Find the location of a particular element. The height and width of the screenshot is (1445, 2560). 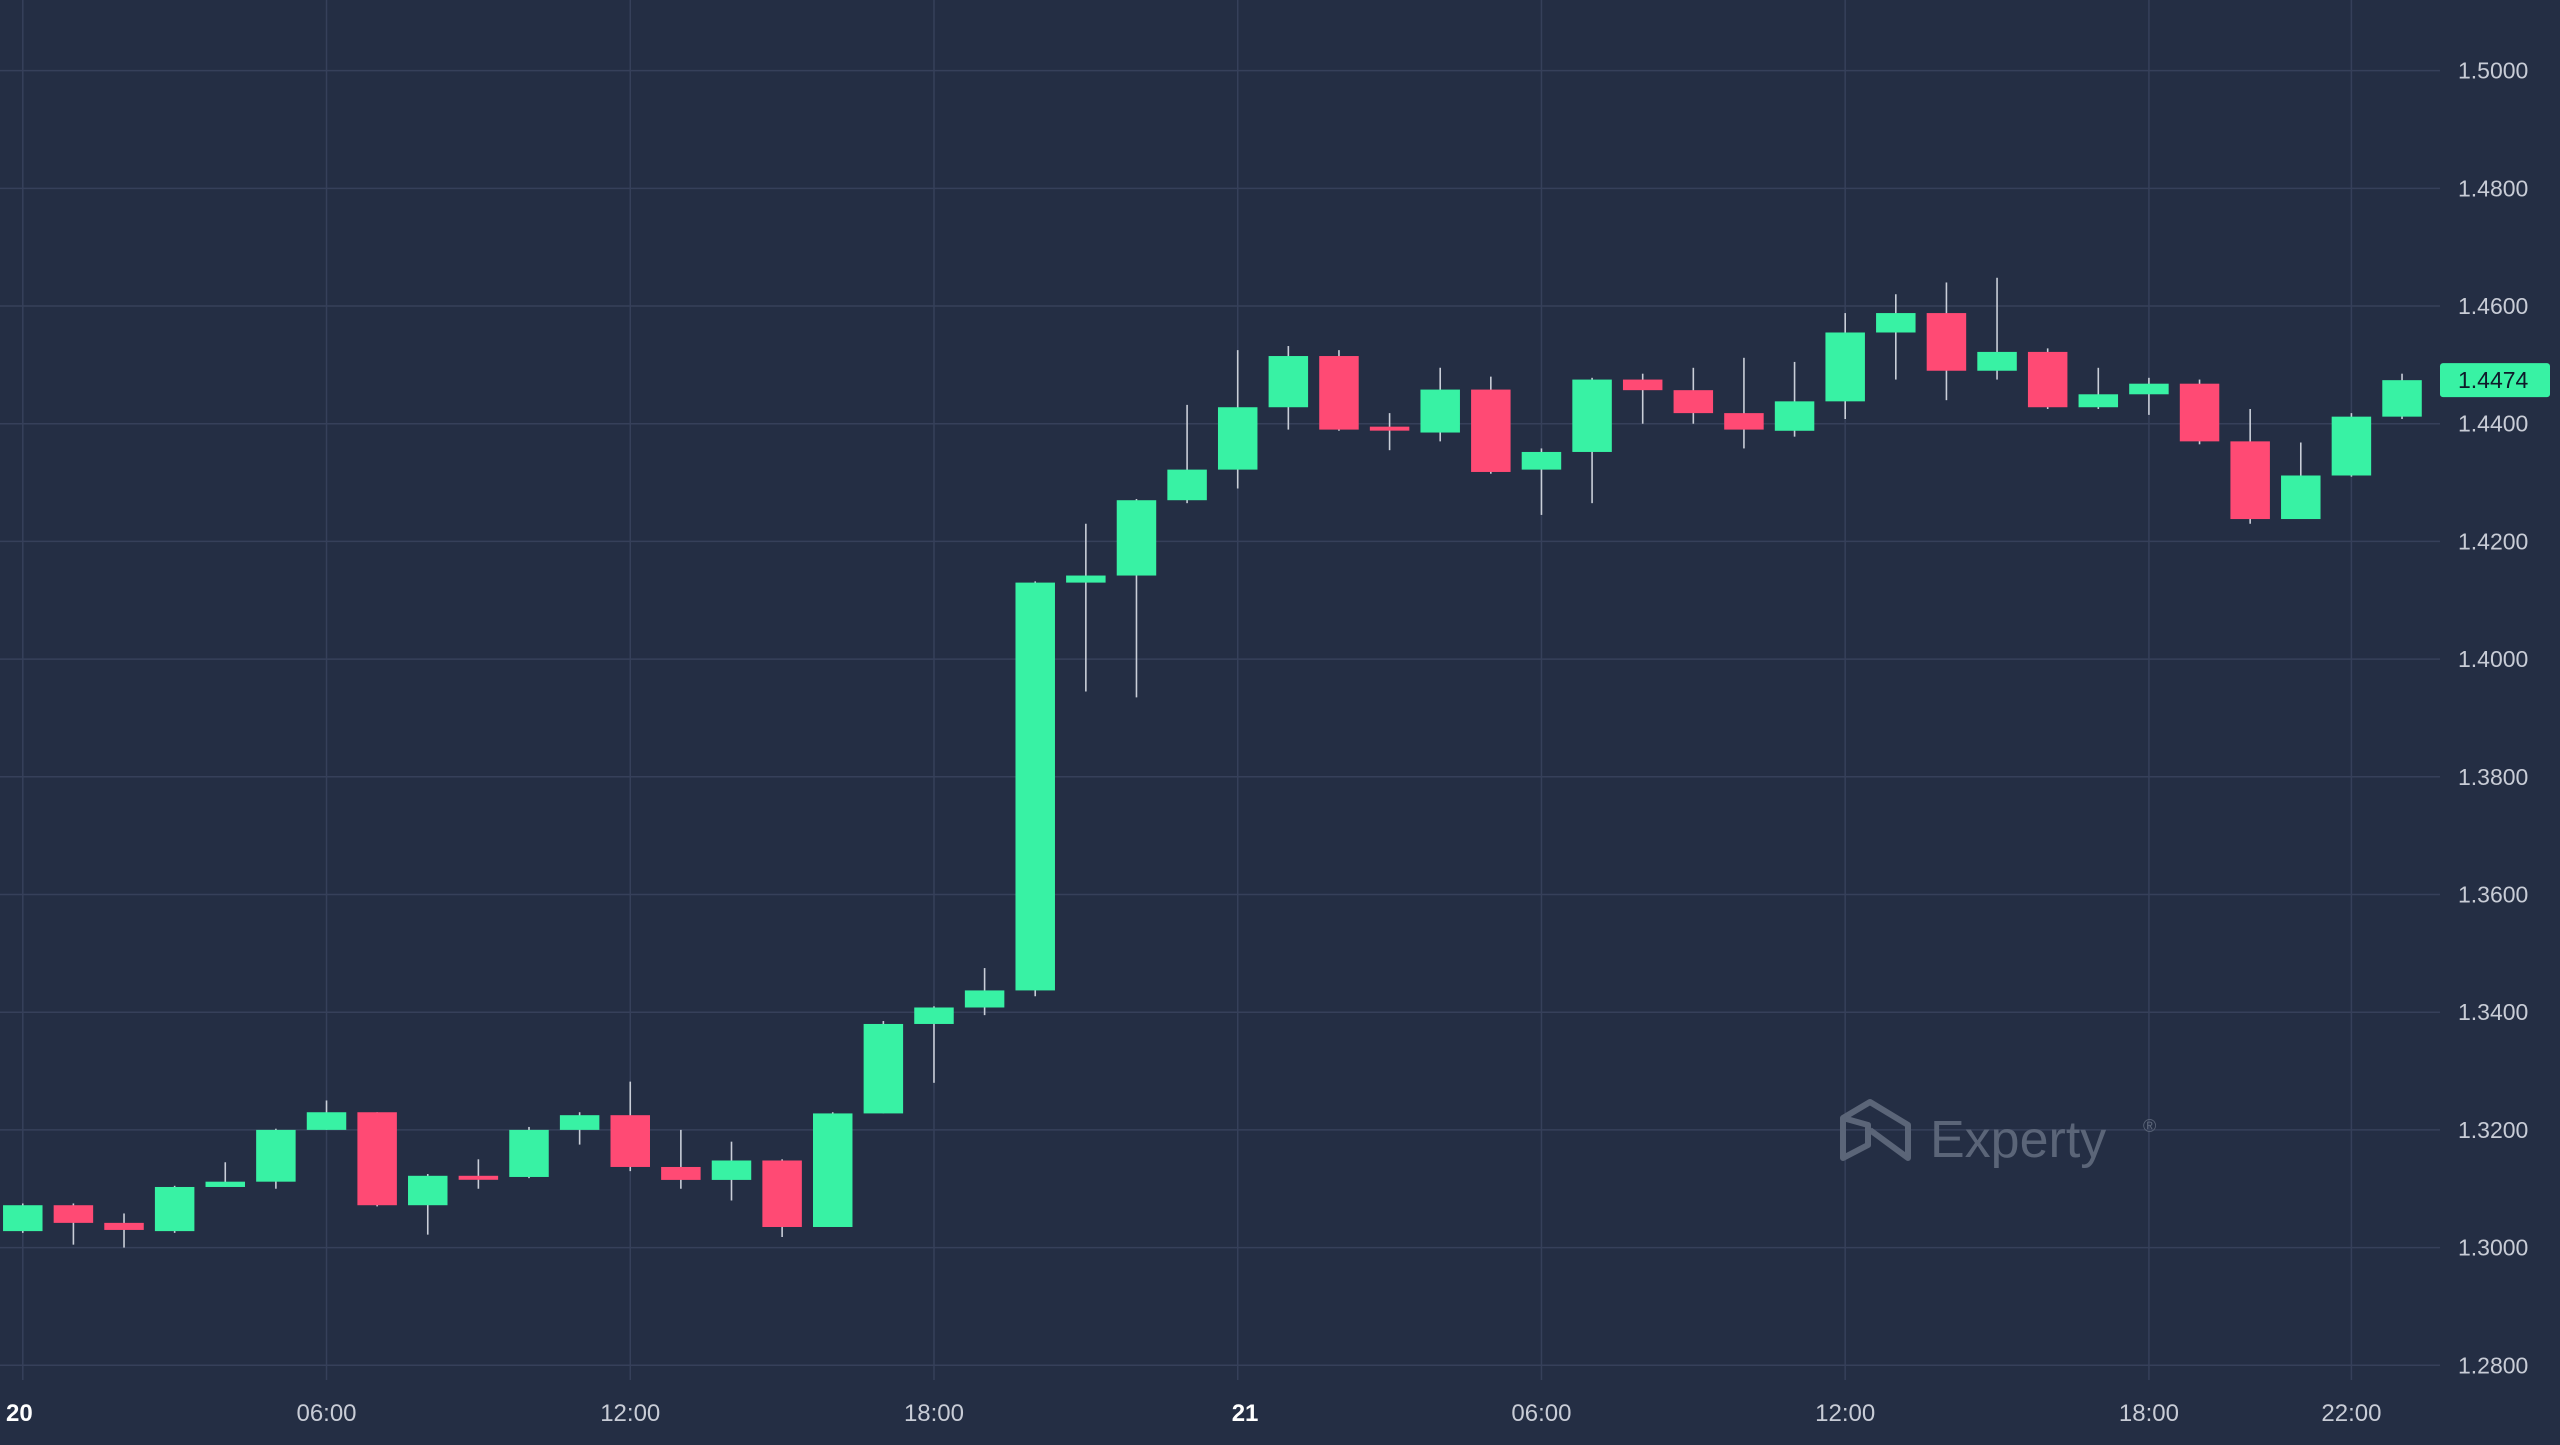

y-tick-label: 1.5000 is located at coordinates (2493, 71).